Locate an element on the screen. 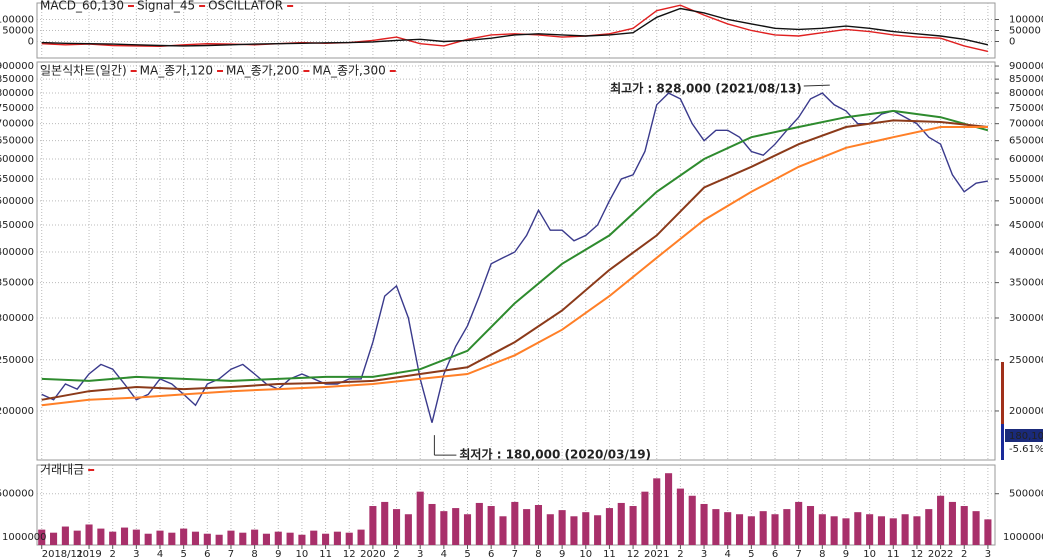 The image size is (1043, 560). unit-label-right: 1000000 is located at coordinates (1023, 537).